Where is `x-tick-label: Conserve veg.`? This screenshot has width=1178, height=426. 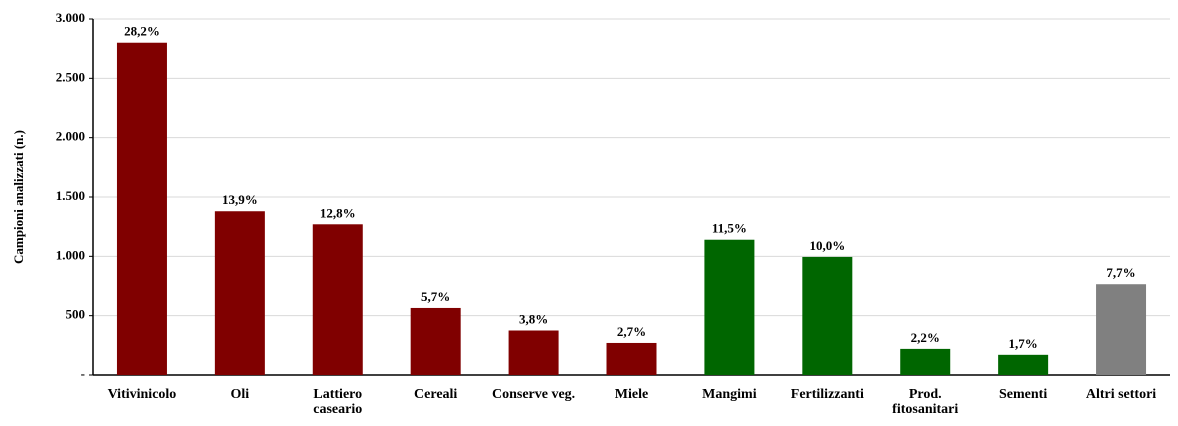 x-tick-label: Conserve veg. is located at coordinates (533, 394).